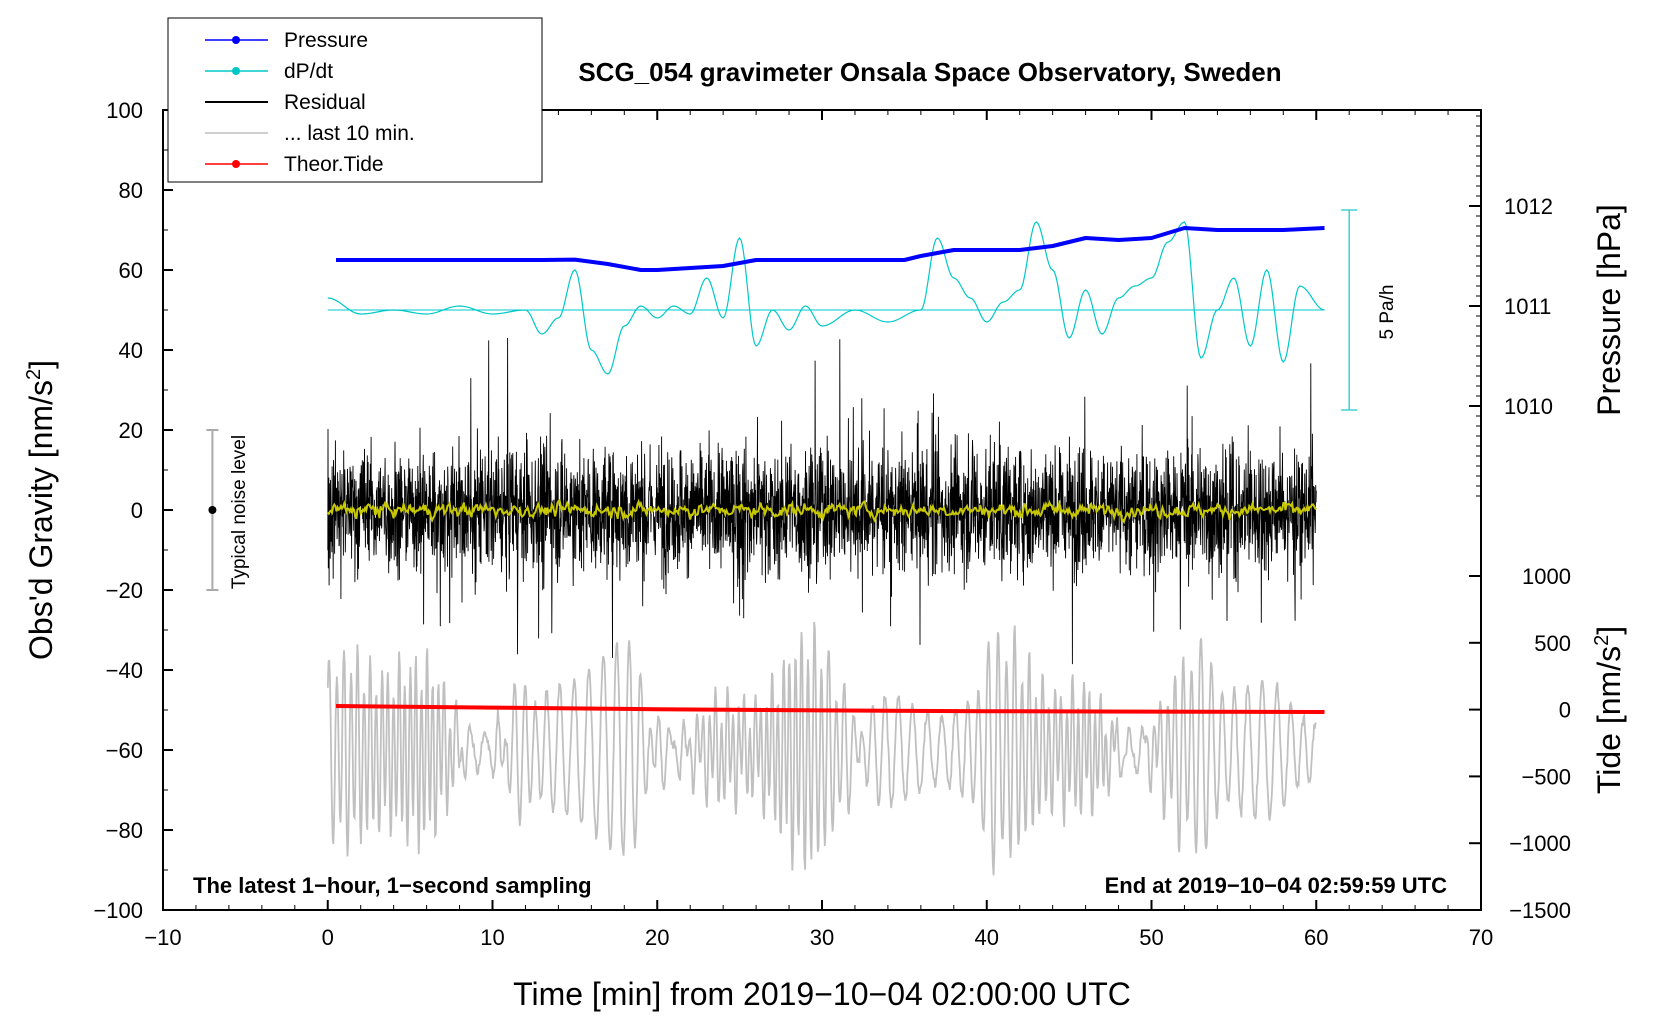  What do you see at coordinates (137, 510) in the screenshot?
I see `y-tick-label: 0` at bounding box center [137, 510].